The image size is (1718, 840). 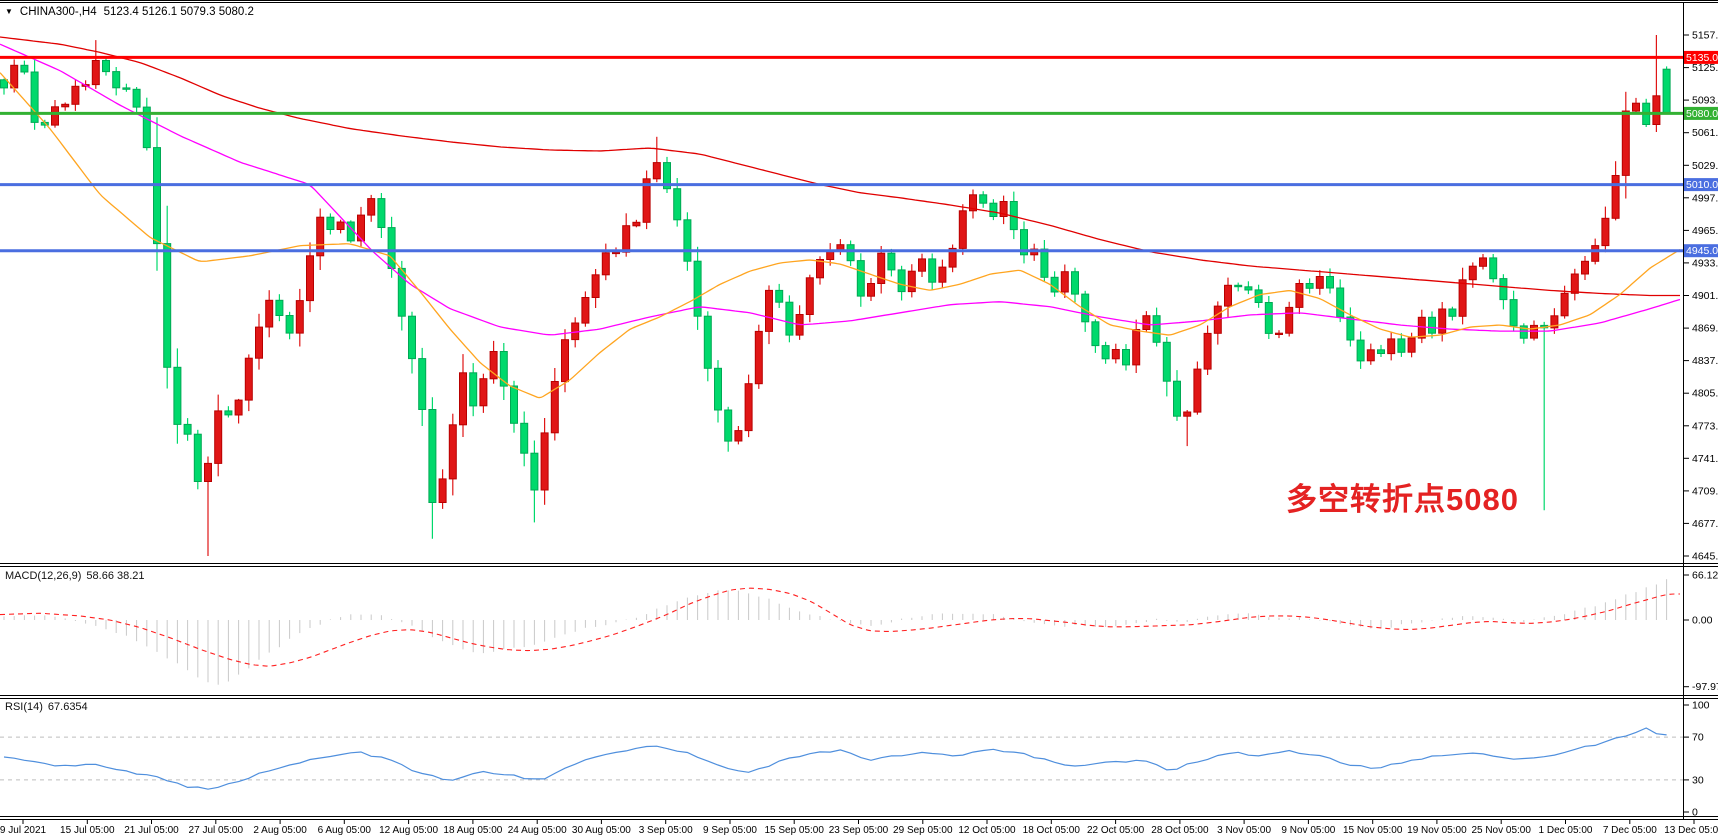 I want to click on date-label: 3 Nov 05:00, so click(x=1244, y=830).